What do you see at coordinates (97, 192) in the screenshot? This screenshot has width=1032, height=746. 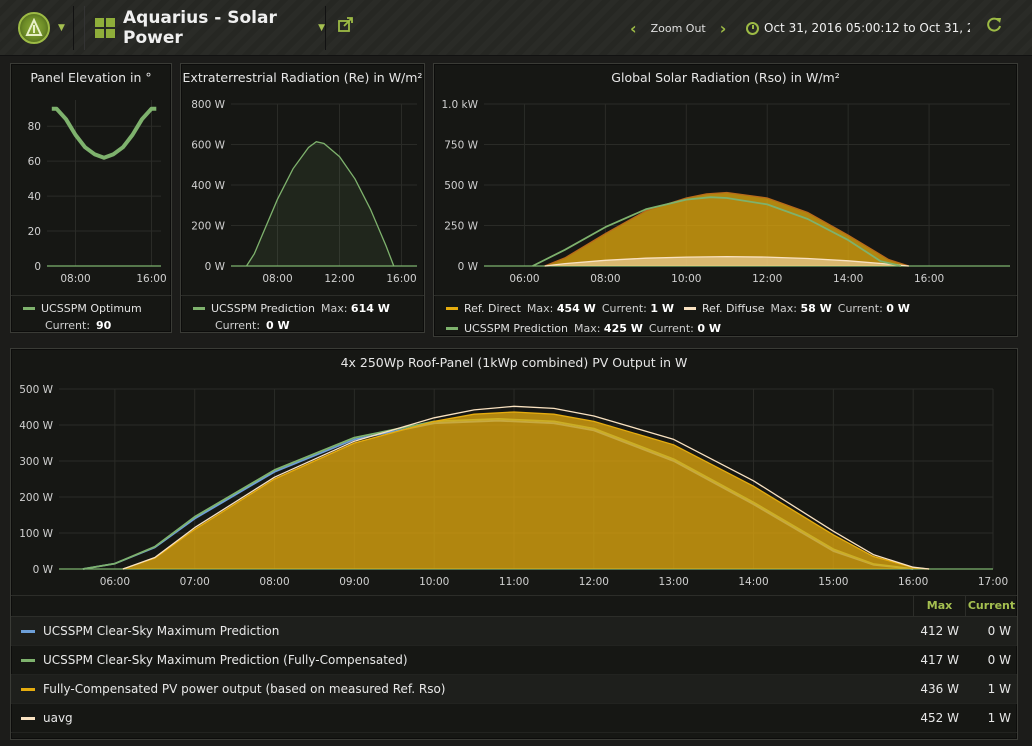 I see `elevation-chart: 0 20 40 60 80 08:00 16:00` at bounding box center [97, 192].